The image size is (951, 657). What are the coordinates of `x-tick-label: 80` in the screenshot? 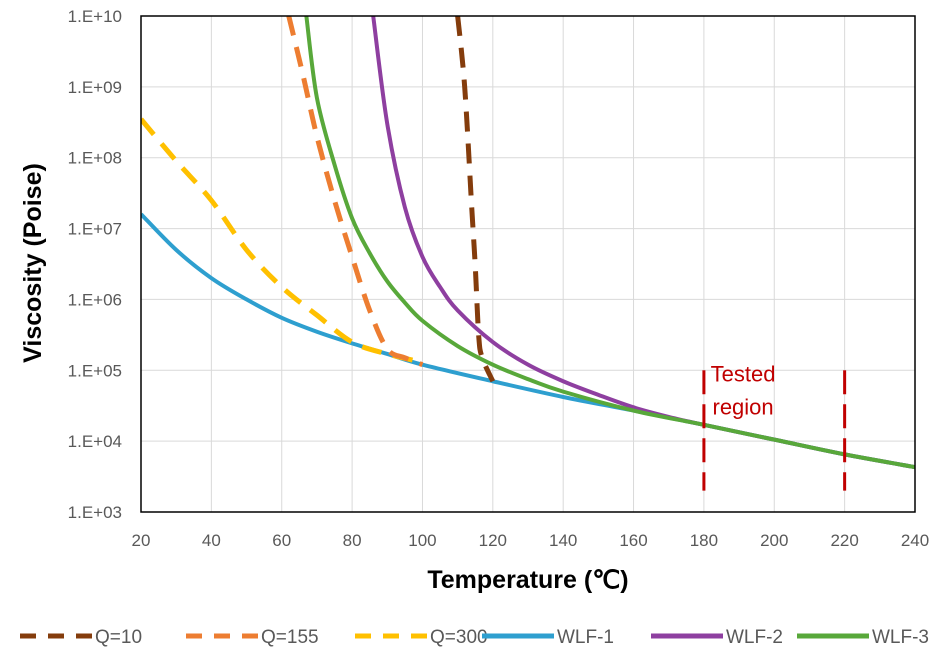 It's located at (352, 540).